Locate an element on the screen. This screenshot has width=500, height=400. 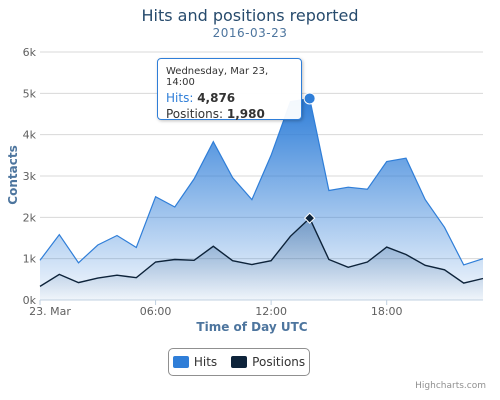
tooltip-positions-label: Positions is located at coordinates (192, 114).